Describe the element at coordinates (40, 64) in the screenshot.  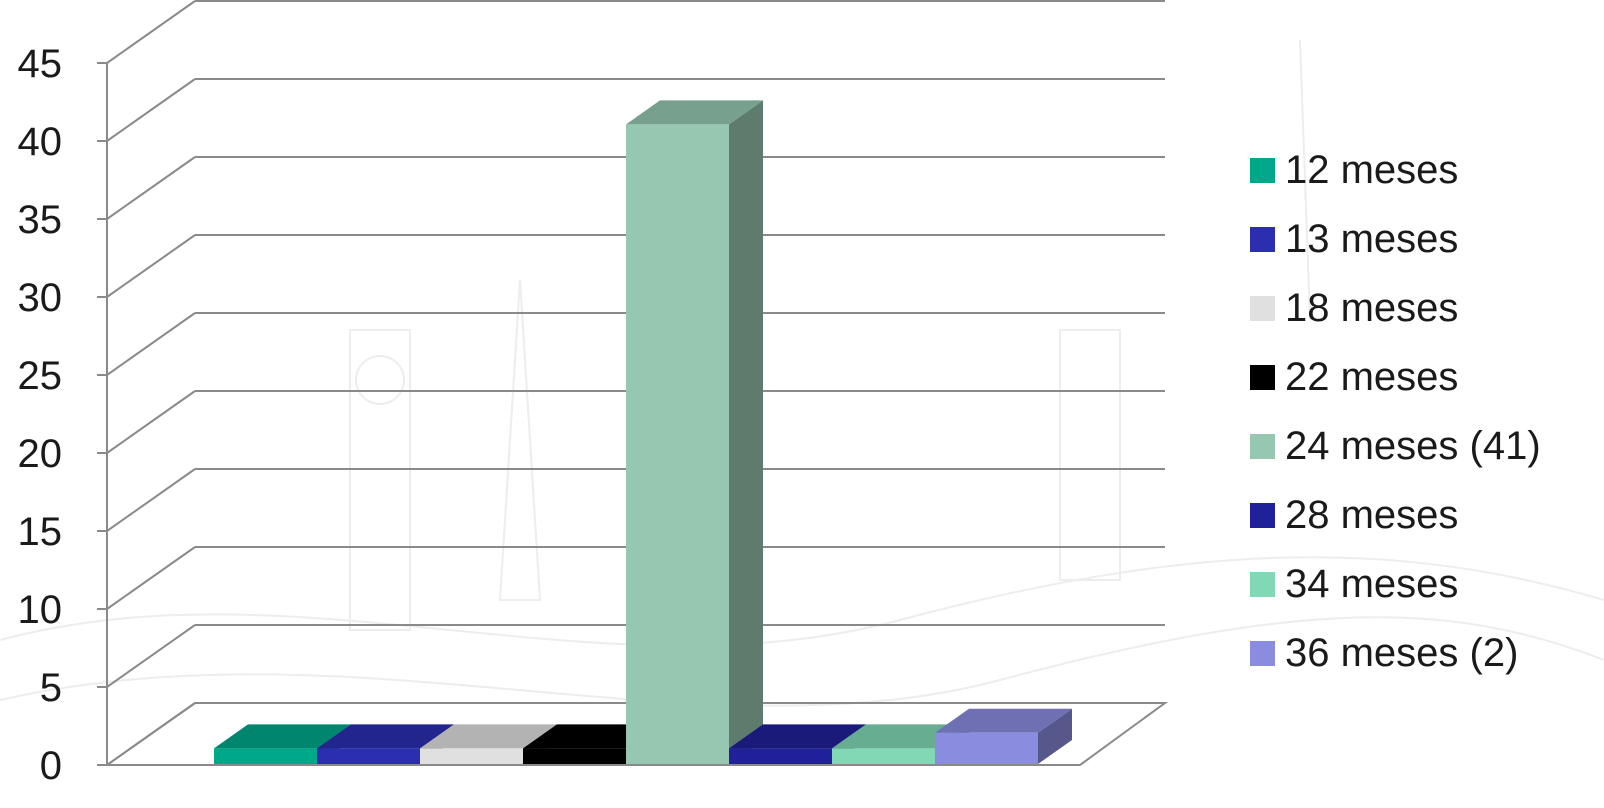
I see `y-tick-label: 45` at that location.